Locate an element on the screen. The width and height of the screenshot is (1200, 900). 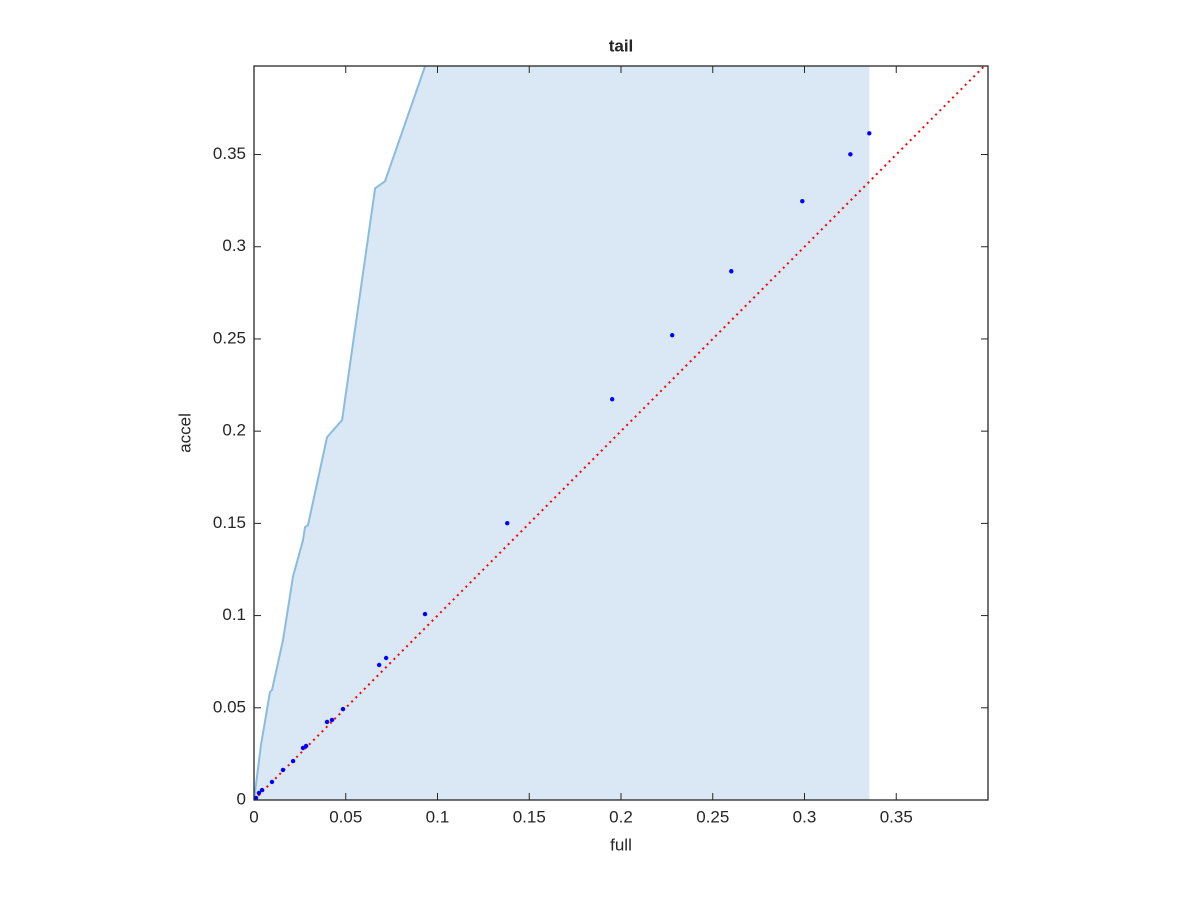
x-tick-label: 0.35 is located at coordinates (896, 816).